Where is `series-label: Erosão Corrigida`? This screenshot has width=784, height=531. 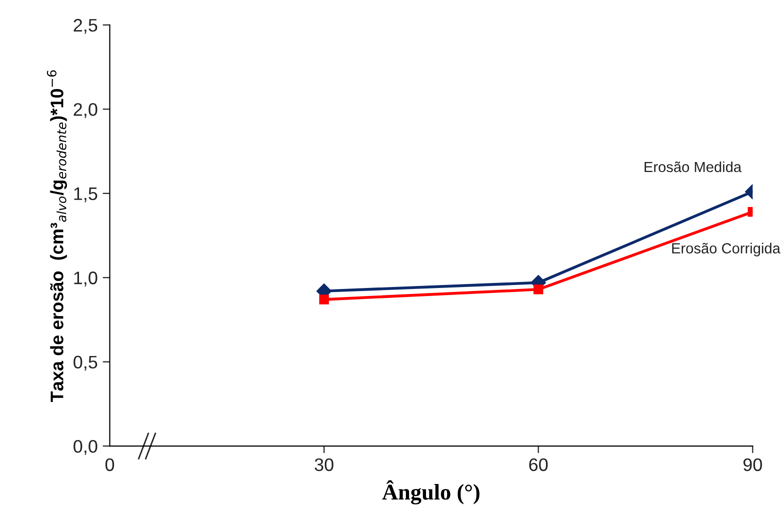
series-label: Erosão Corrigida is located at coordinates (726, 249).